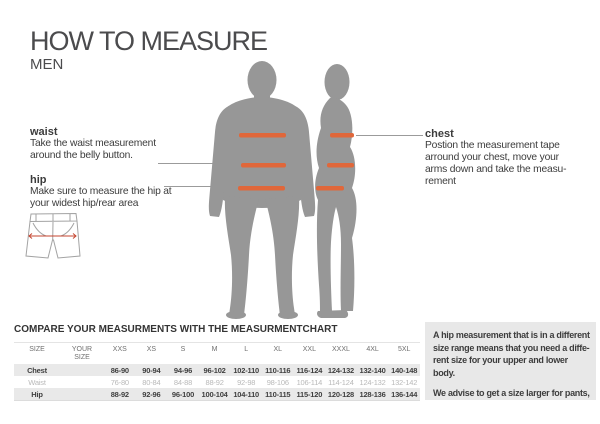 The image size is (600, 424). I want to click on hip-leader-line, so click(197, 186).